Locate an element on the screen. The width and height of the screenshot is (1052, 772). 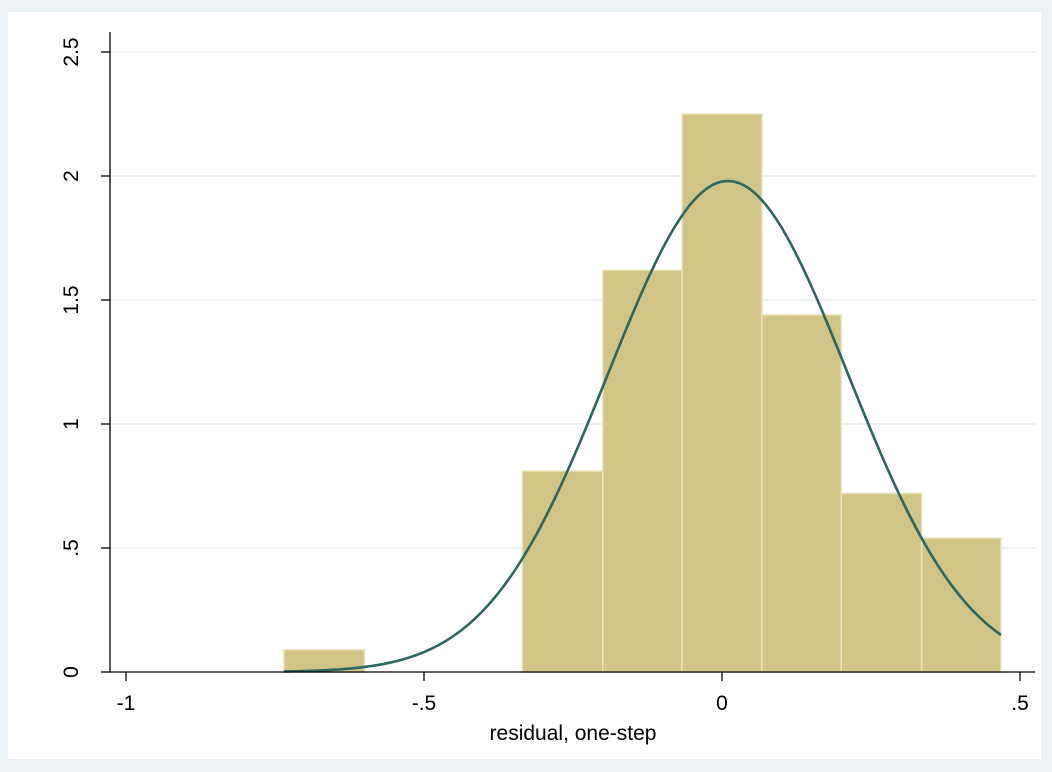
y-tick-label: 2.5 is located at coordinates (71, 51).